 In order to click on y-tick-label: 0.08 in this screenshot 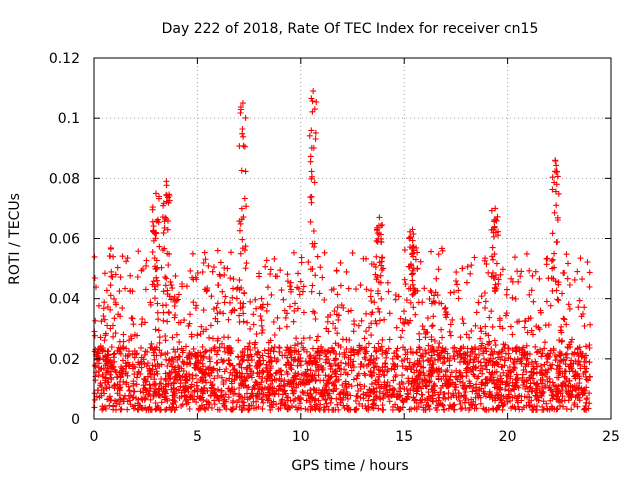, I will do `click(64, 179)`.